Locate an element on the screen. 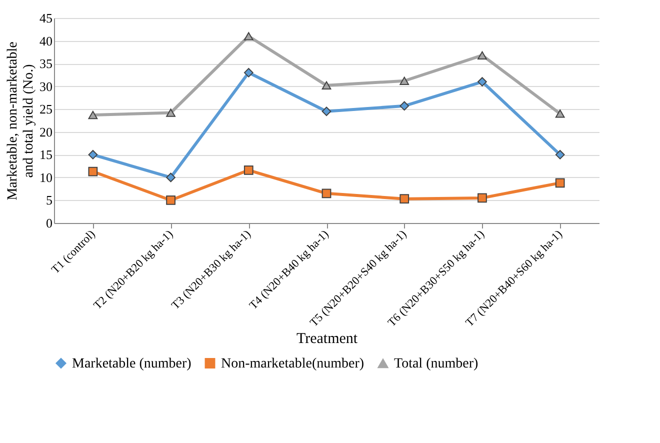 This screenshot has height=443, width=660. legend-label: Total (number) is located at coordinates (436, 364).